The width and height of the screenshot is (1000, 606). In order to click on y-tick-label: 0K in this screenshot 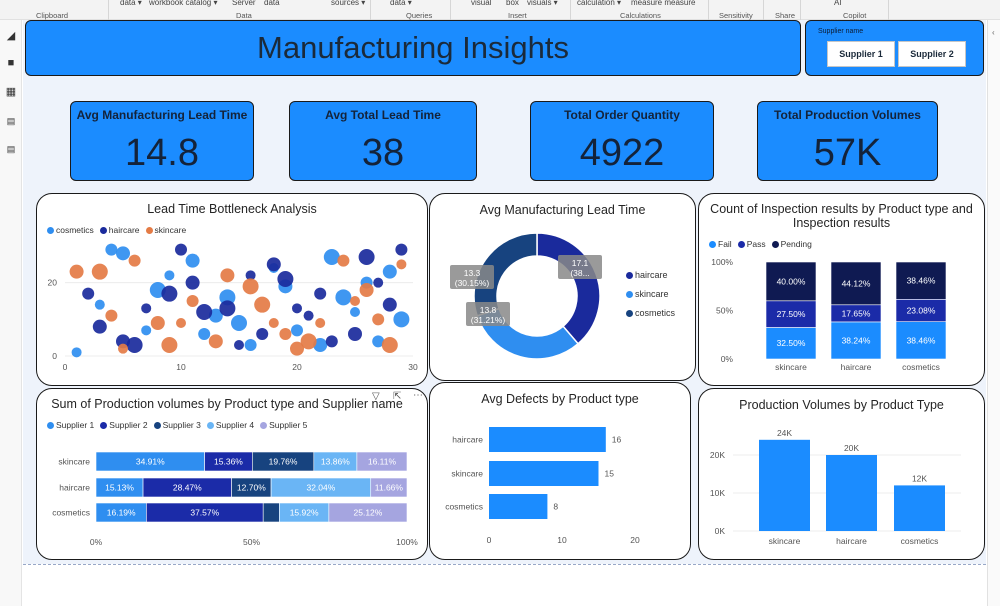, I will do `click(720, 531)`.